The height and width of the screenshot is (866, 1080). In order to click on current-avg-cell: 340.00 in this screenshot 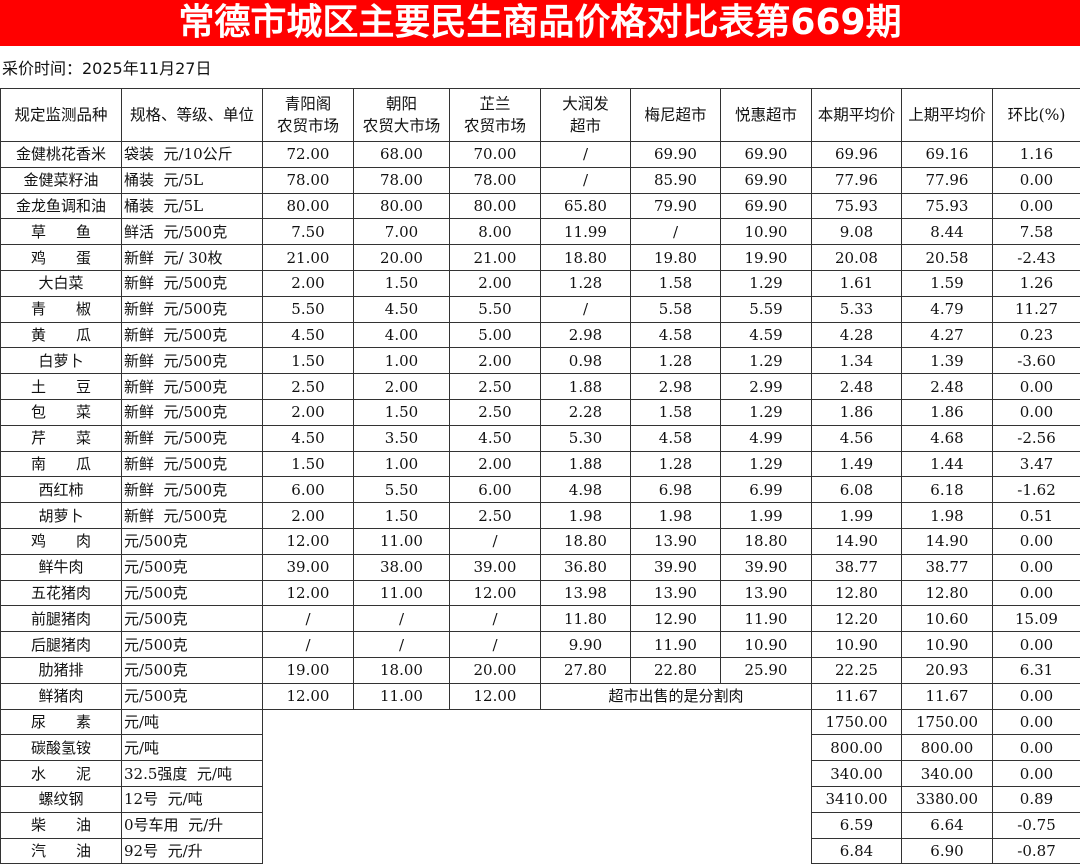, I will do `click(856, 773)`.